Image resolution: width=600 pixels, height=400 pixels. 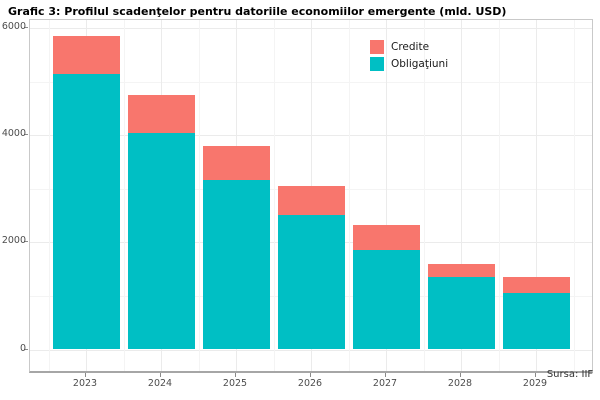 What do you see at coordinates (535, 383) in the screenshot?
I see `x-axis-label-2029: 2029` at bounding box center [535, 383].